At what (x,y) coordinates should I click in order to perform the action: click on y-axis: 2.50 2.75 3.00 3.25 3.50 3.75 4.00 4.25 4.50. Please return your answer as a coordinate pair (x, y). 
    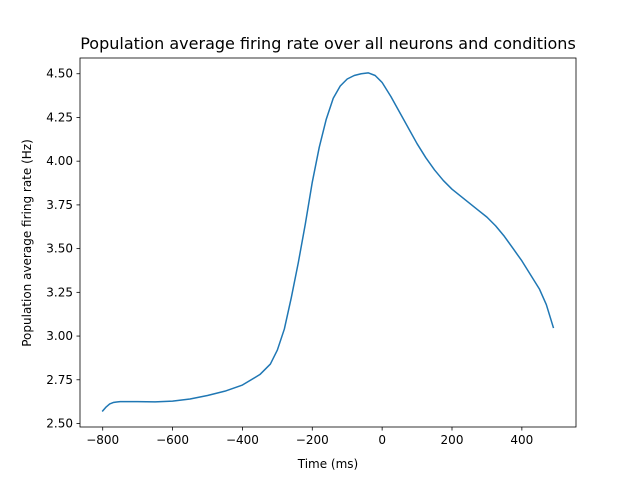
    Looking at the image, I should click on (63, 249).